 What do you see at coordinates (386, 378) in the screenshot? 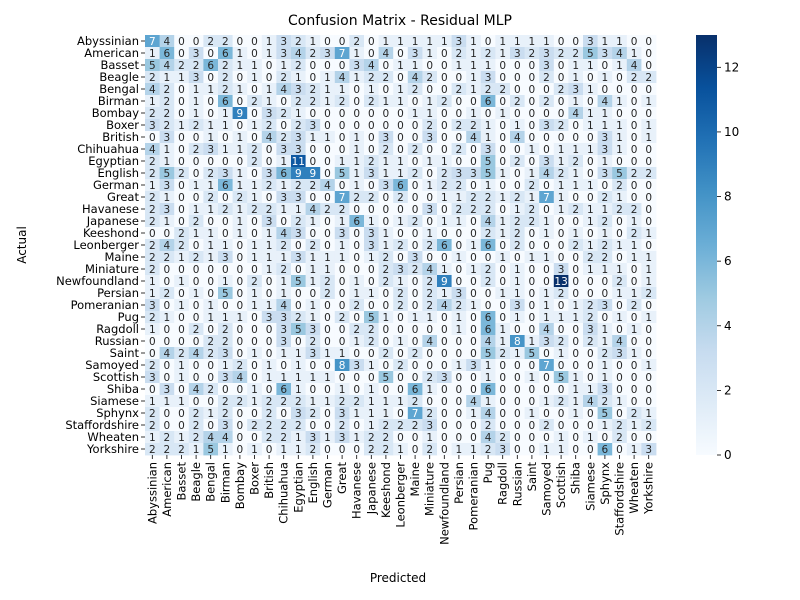
I see `cell-value-label: 5` at bounding box center [386, 378].